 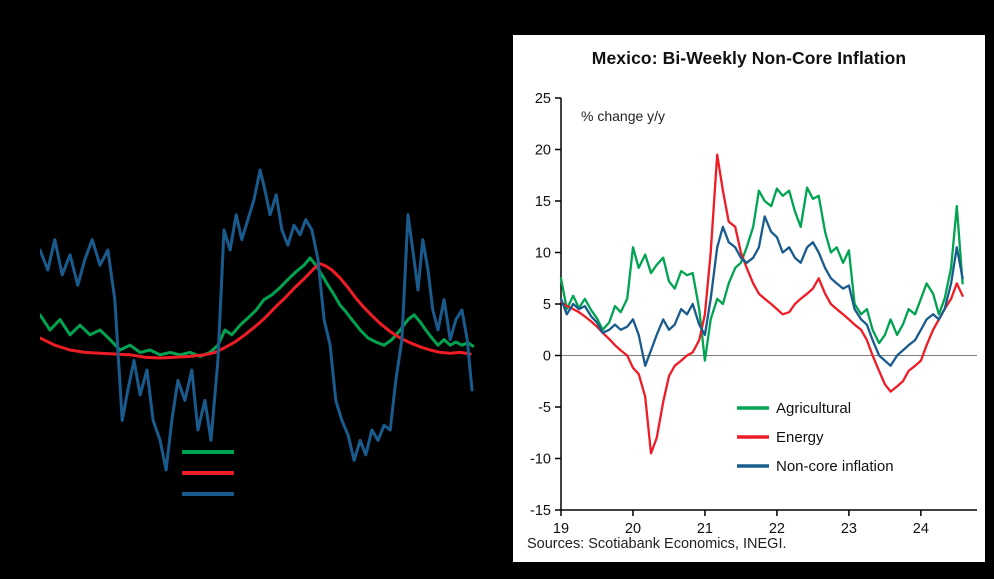 I want to click on left-legend-dash-green, so click(x=208, y=452).